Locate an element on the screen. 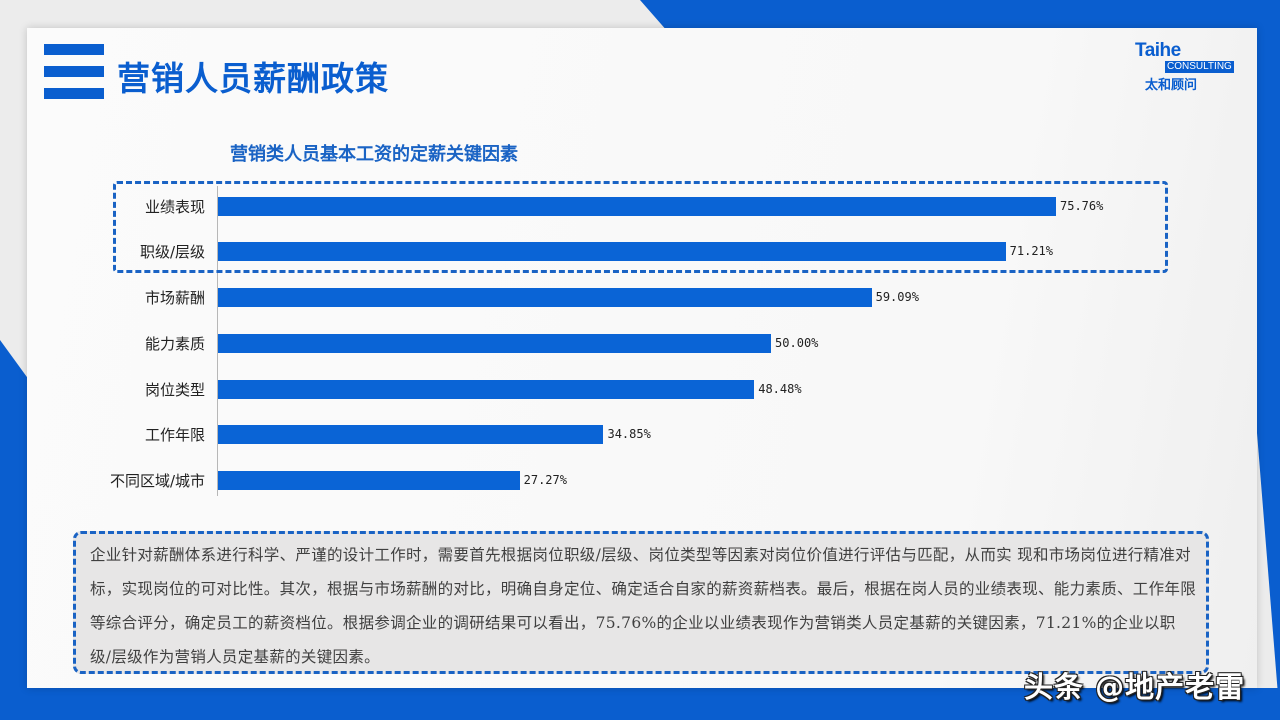  chart-title: 营销类人员基本工资的定薪关键因素 is located at coordinates (374, 154).